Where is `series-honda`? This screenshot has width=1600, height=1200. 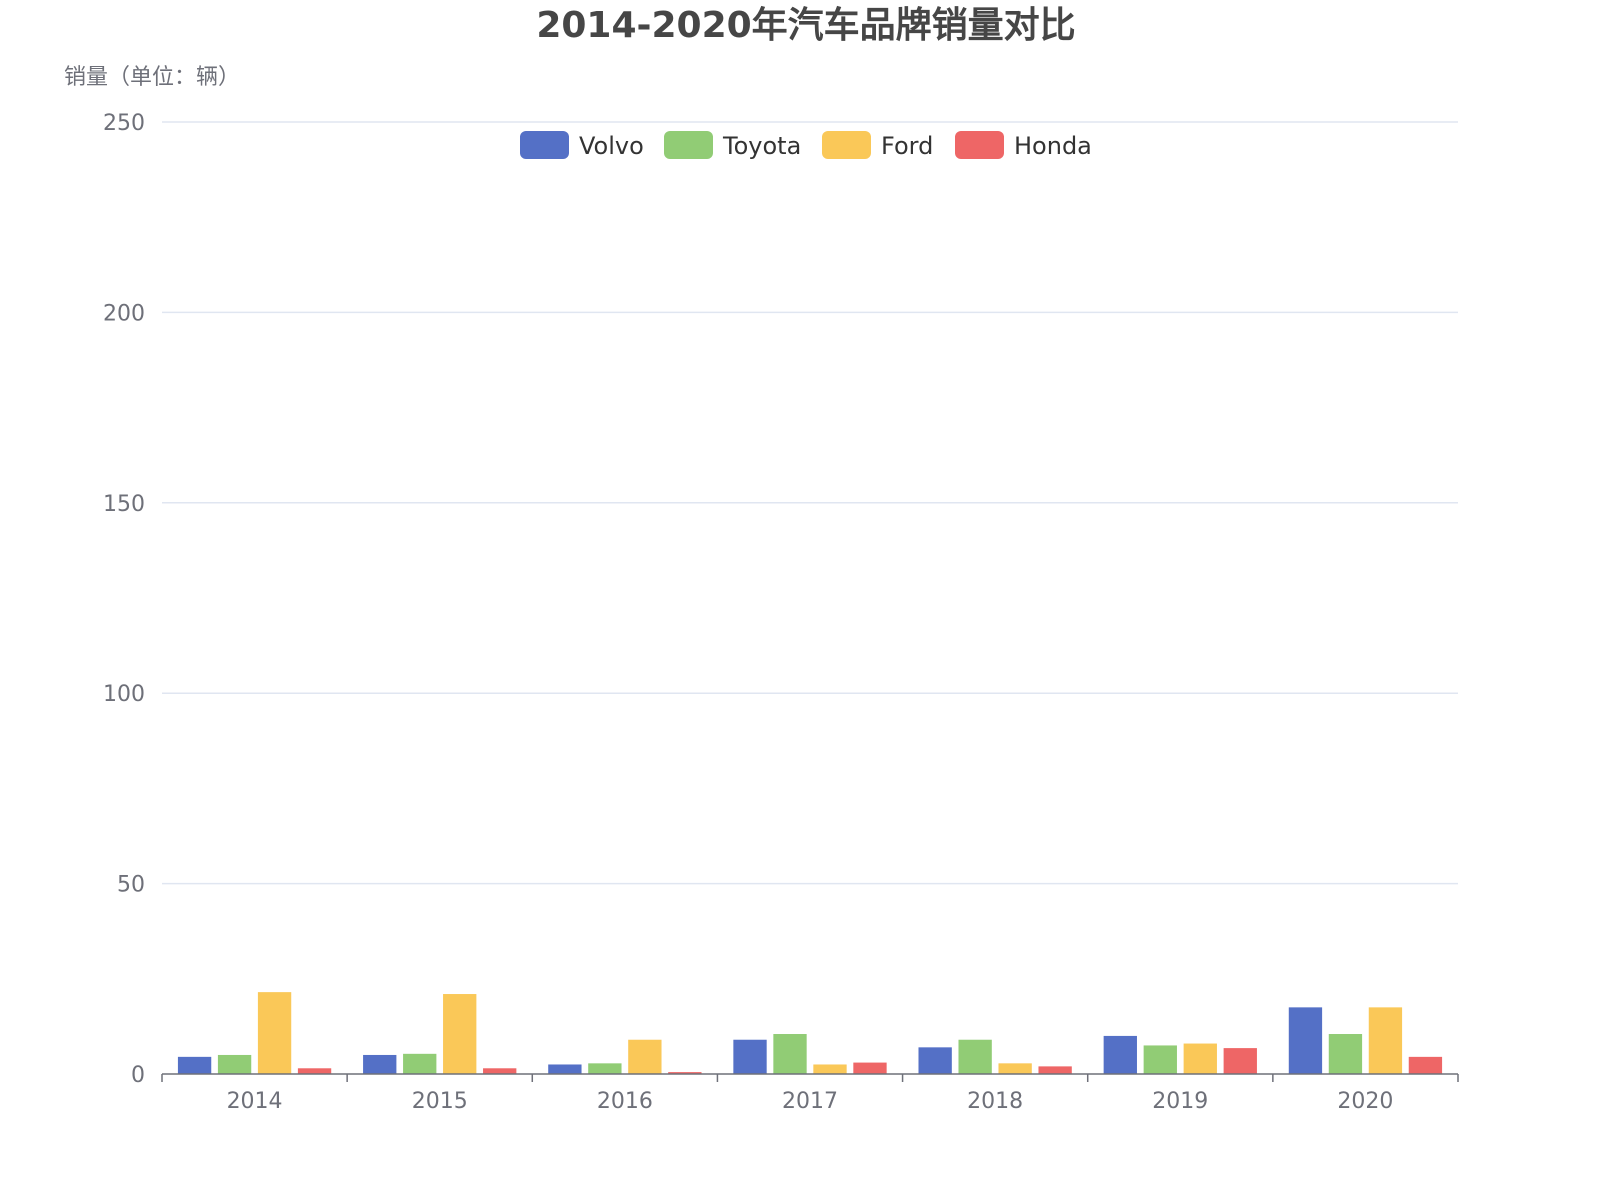
series-honda is located at coordinates (870, 1061).